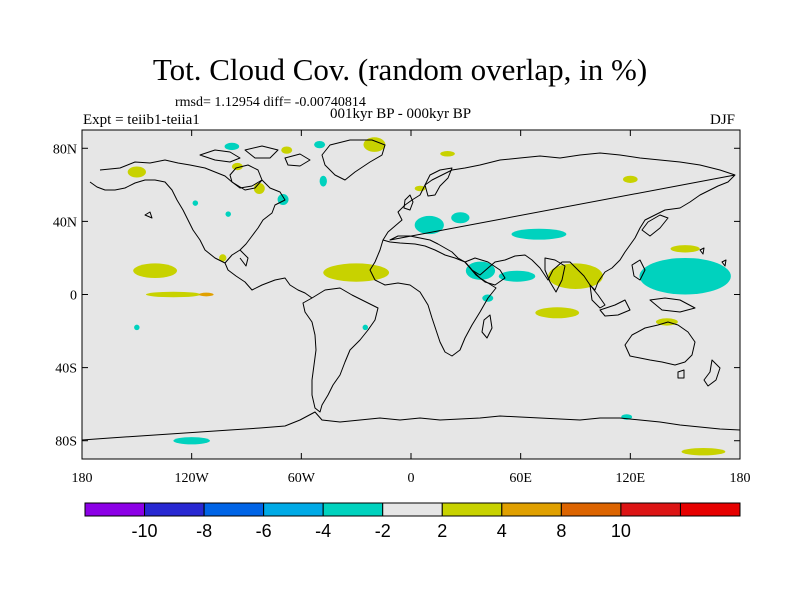 The height and width of the screenshot is (600, 800). Describe the element at coordinates (555, 275) in the screenshot. I see `coast-india` at that location.